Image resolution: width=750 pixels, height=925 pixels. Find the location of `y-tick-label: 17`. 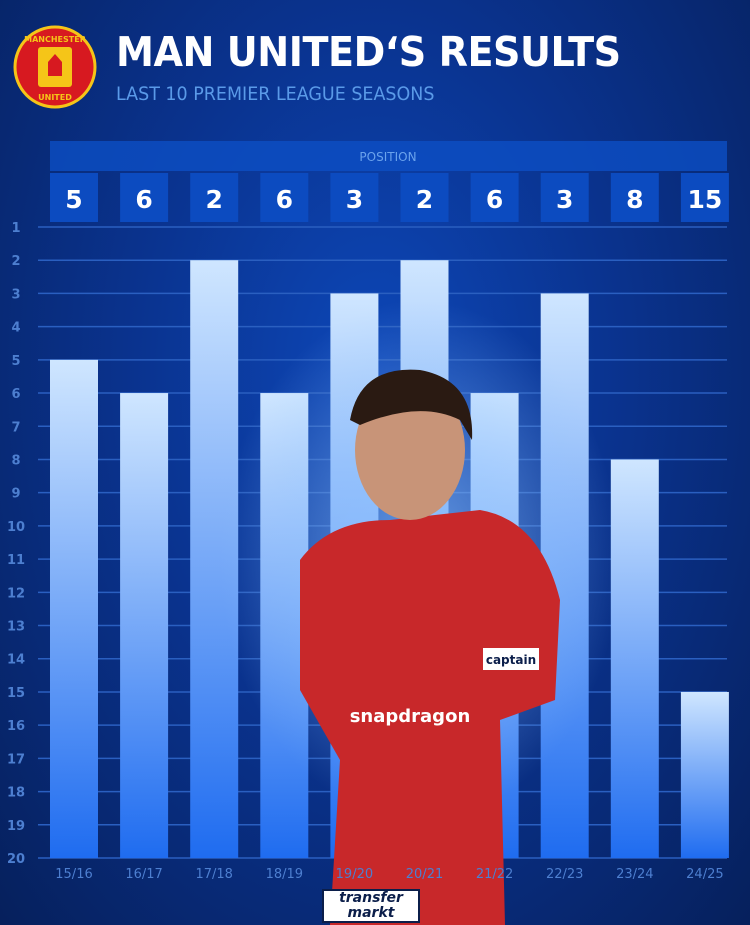

y-tick-label: 17 is located at coordinates (16, 759).